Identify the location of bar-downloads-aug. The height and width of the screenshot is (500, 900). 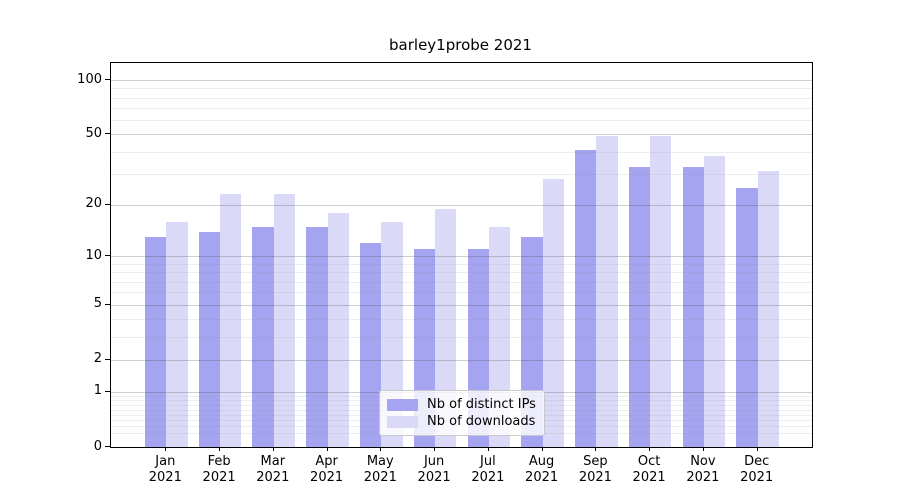
(553, 313).